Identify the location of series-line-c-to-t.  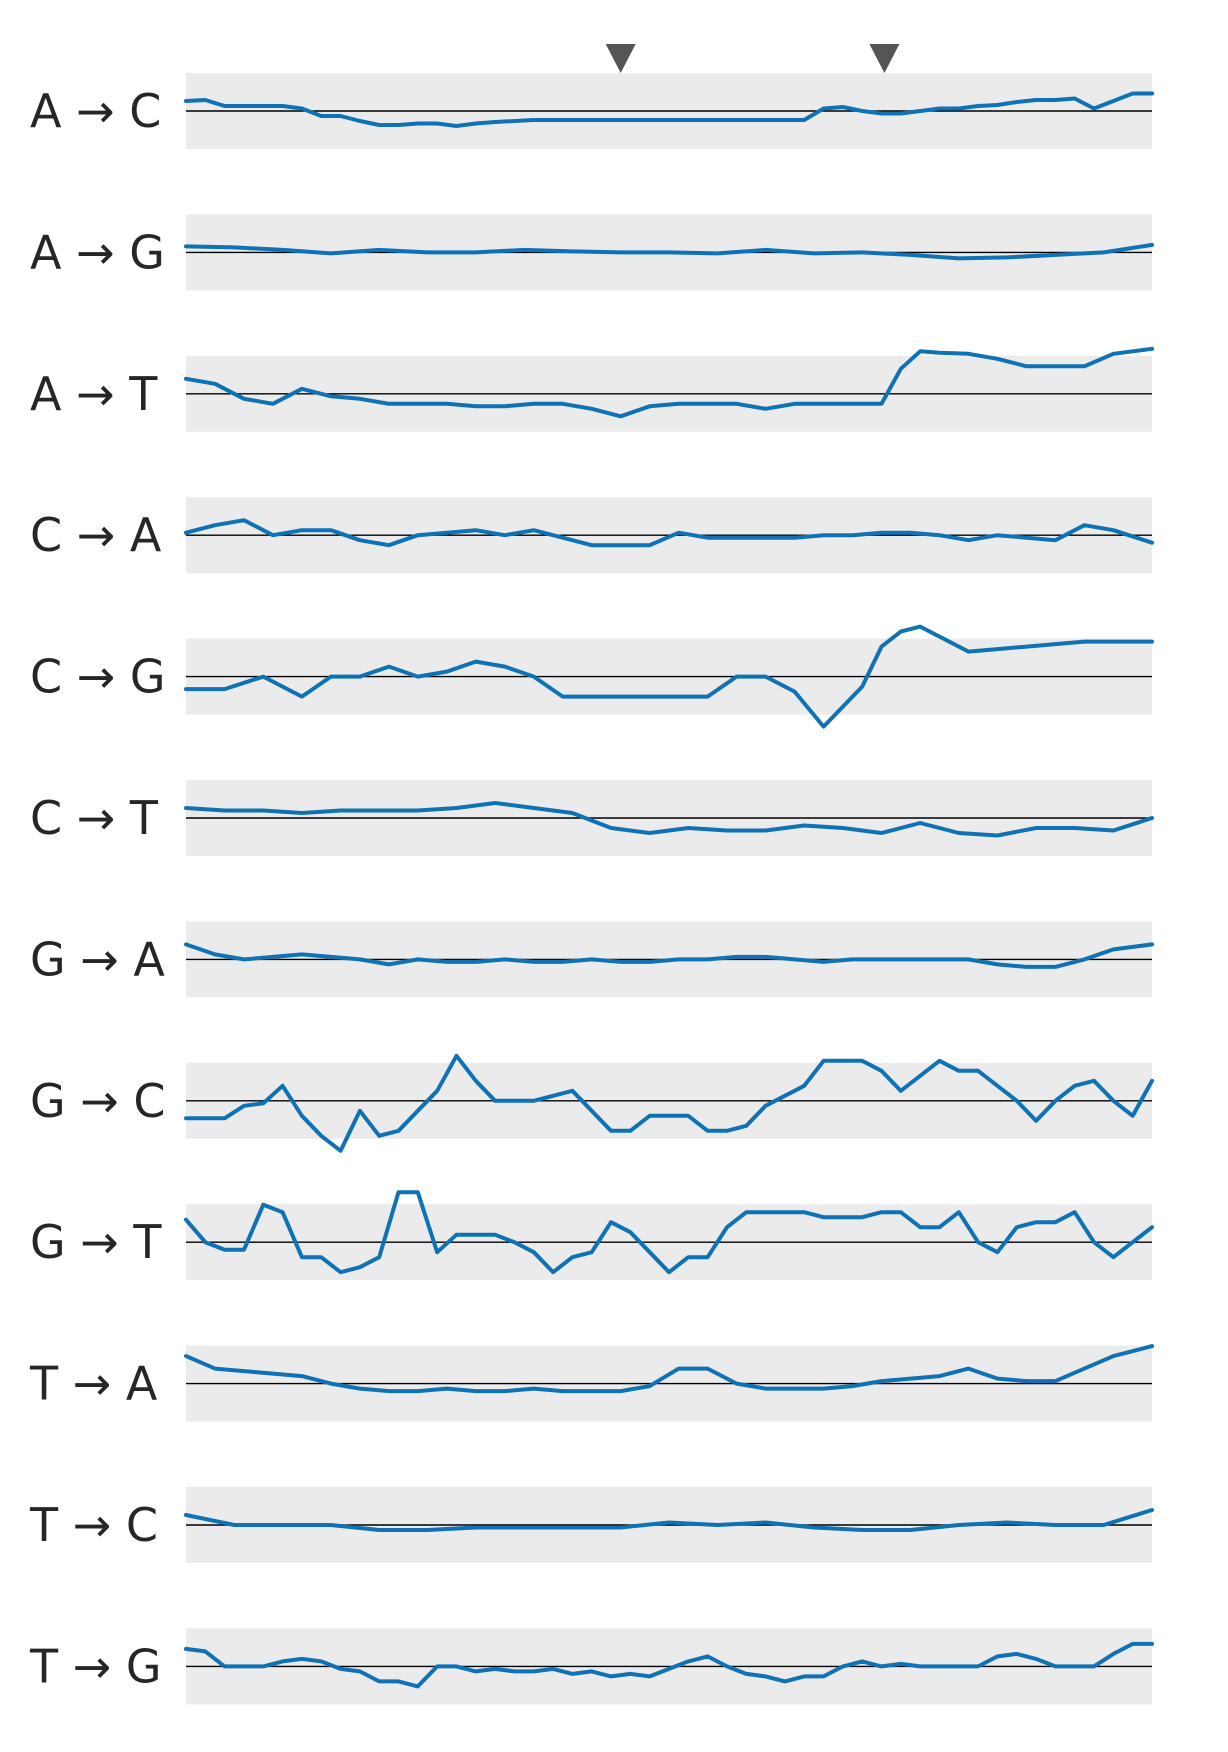
(669, 819).